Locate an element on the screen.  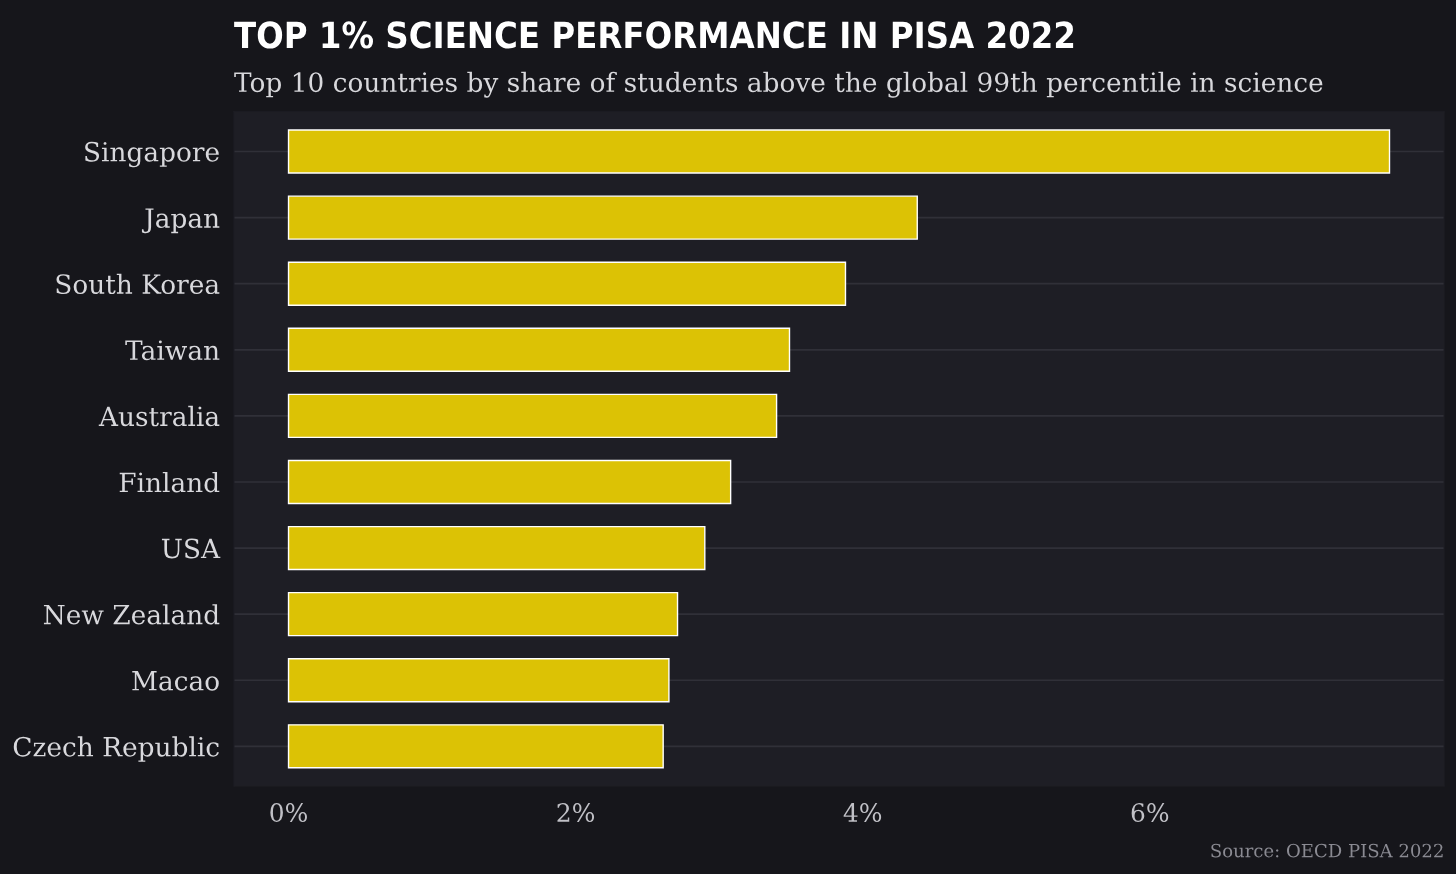
x-tick-label: 4% is located at coordinates (862, 813).